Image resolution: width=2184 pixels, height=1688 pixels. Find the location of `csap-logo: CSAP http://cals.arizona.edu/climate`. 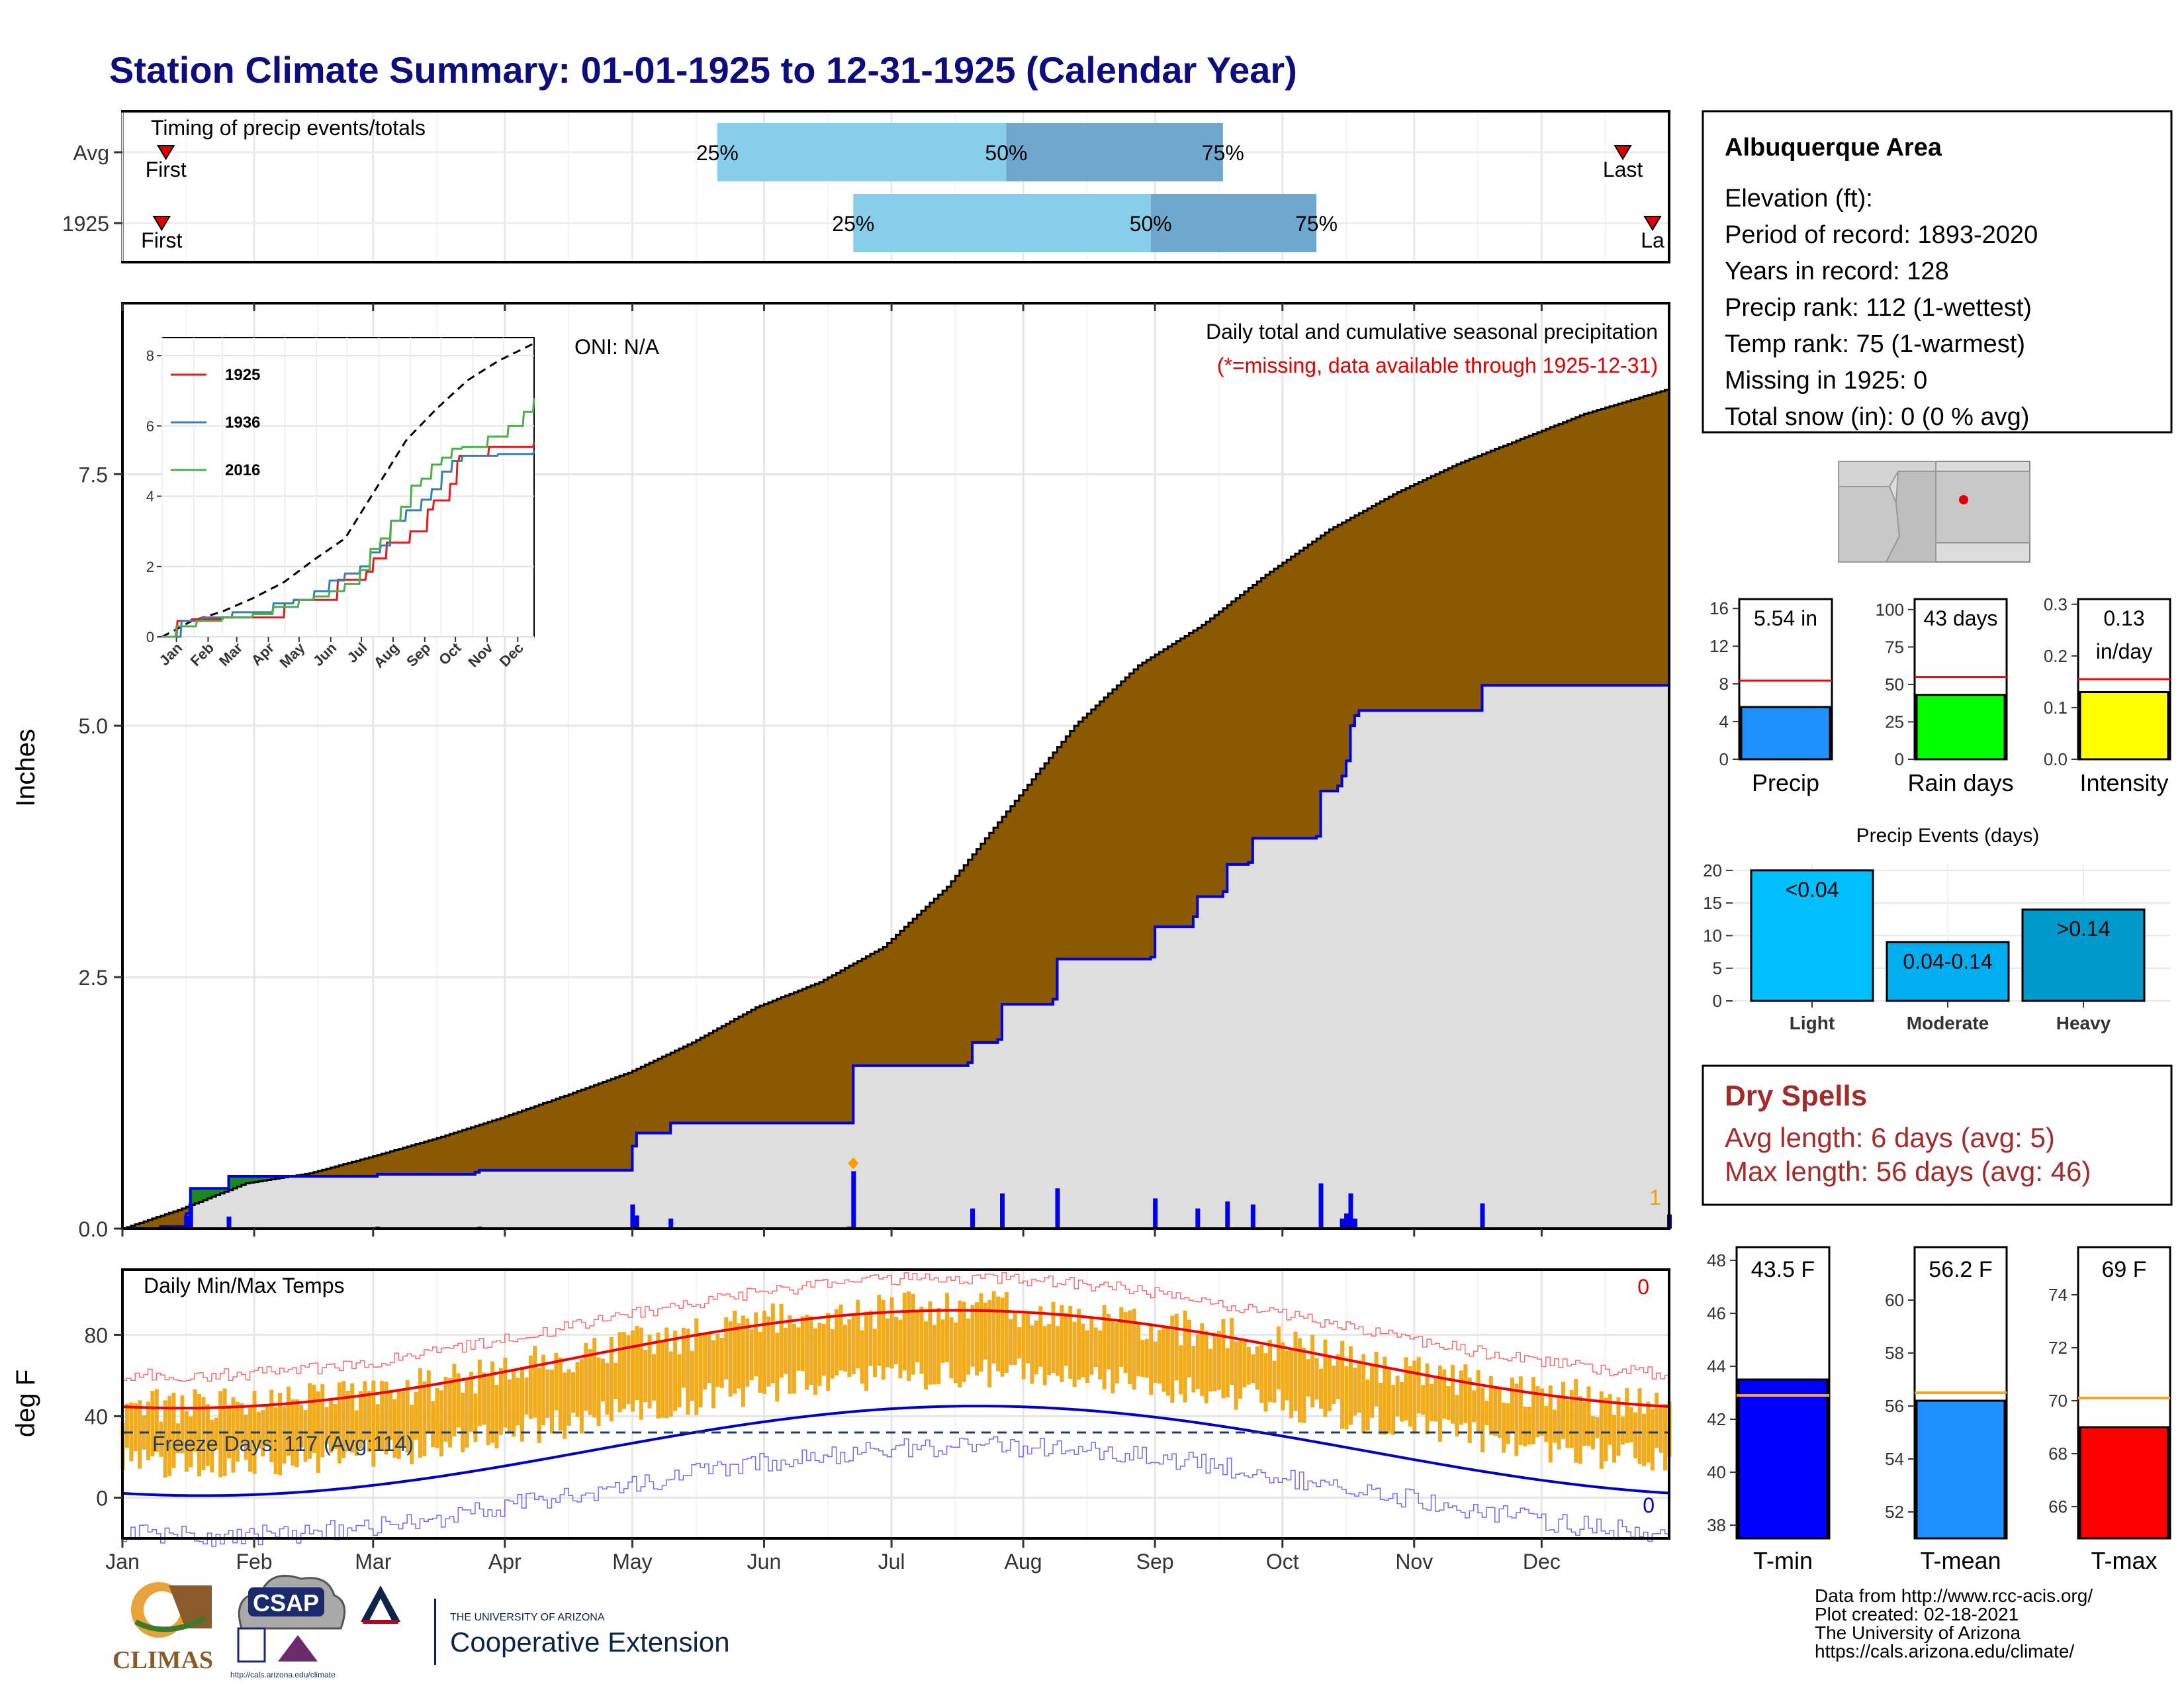

csap-logo: CSAP http://cals.arizona.edu/climate is located at coordinates (288, 1627).